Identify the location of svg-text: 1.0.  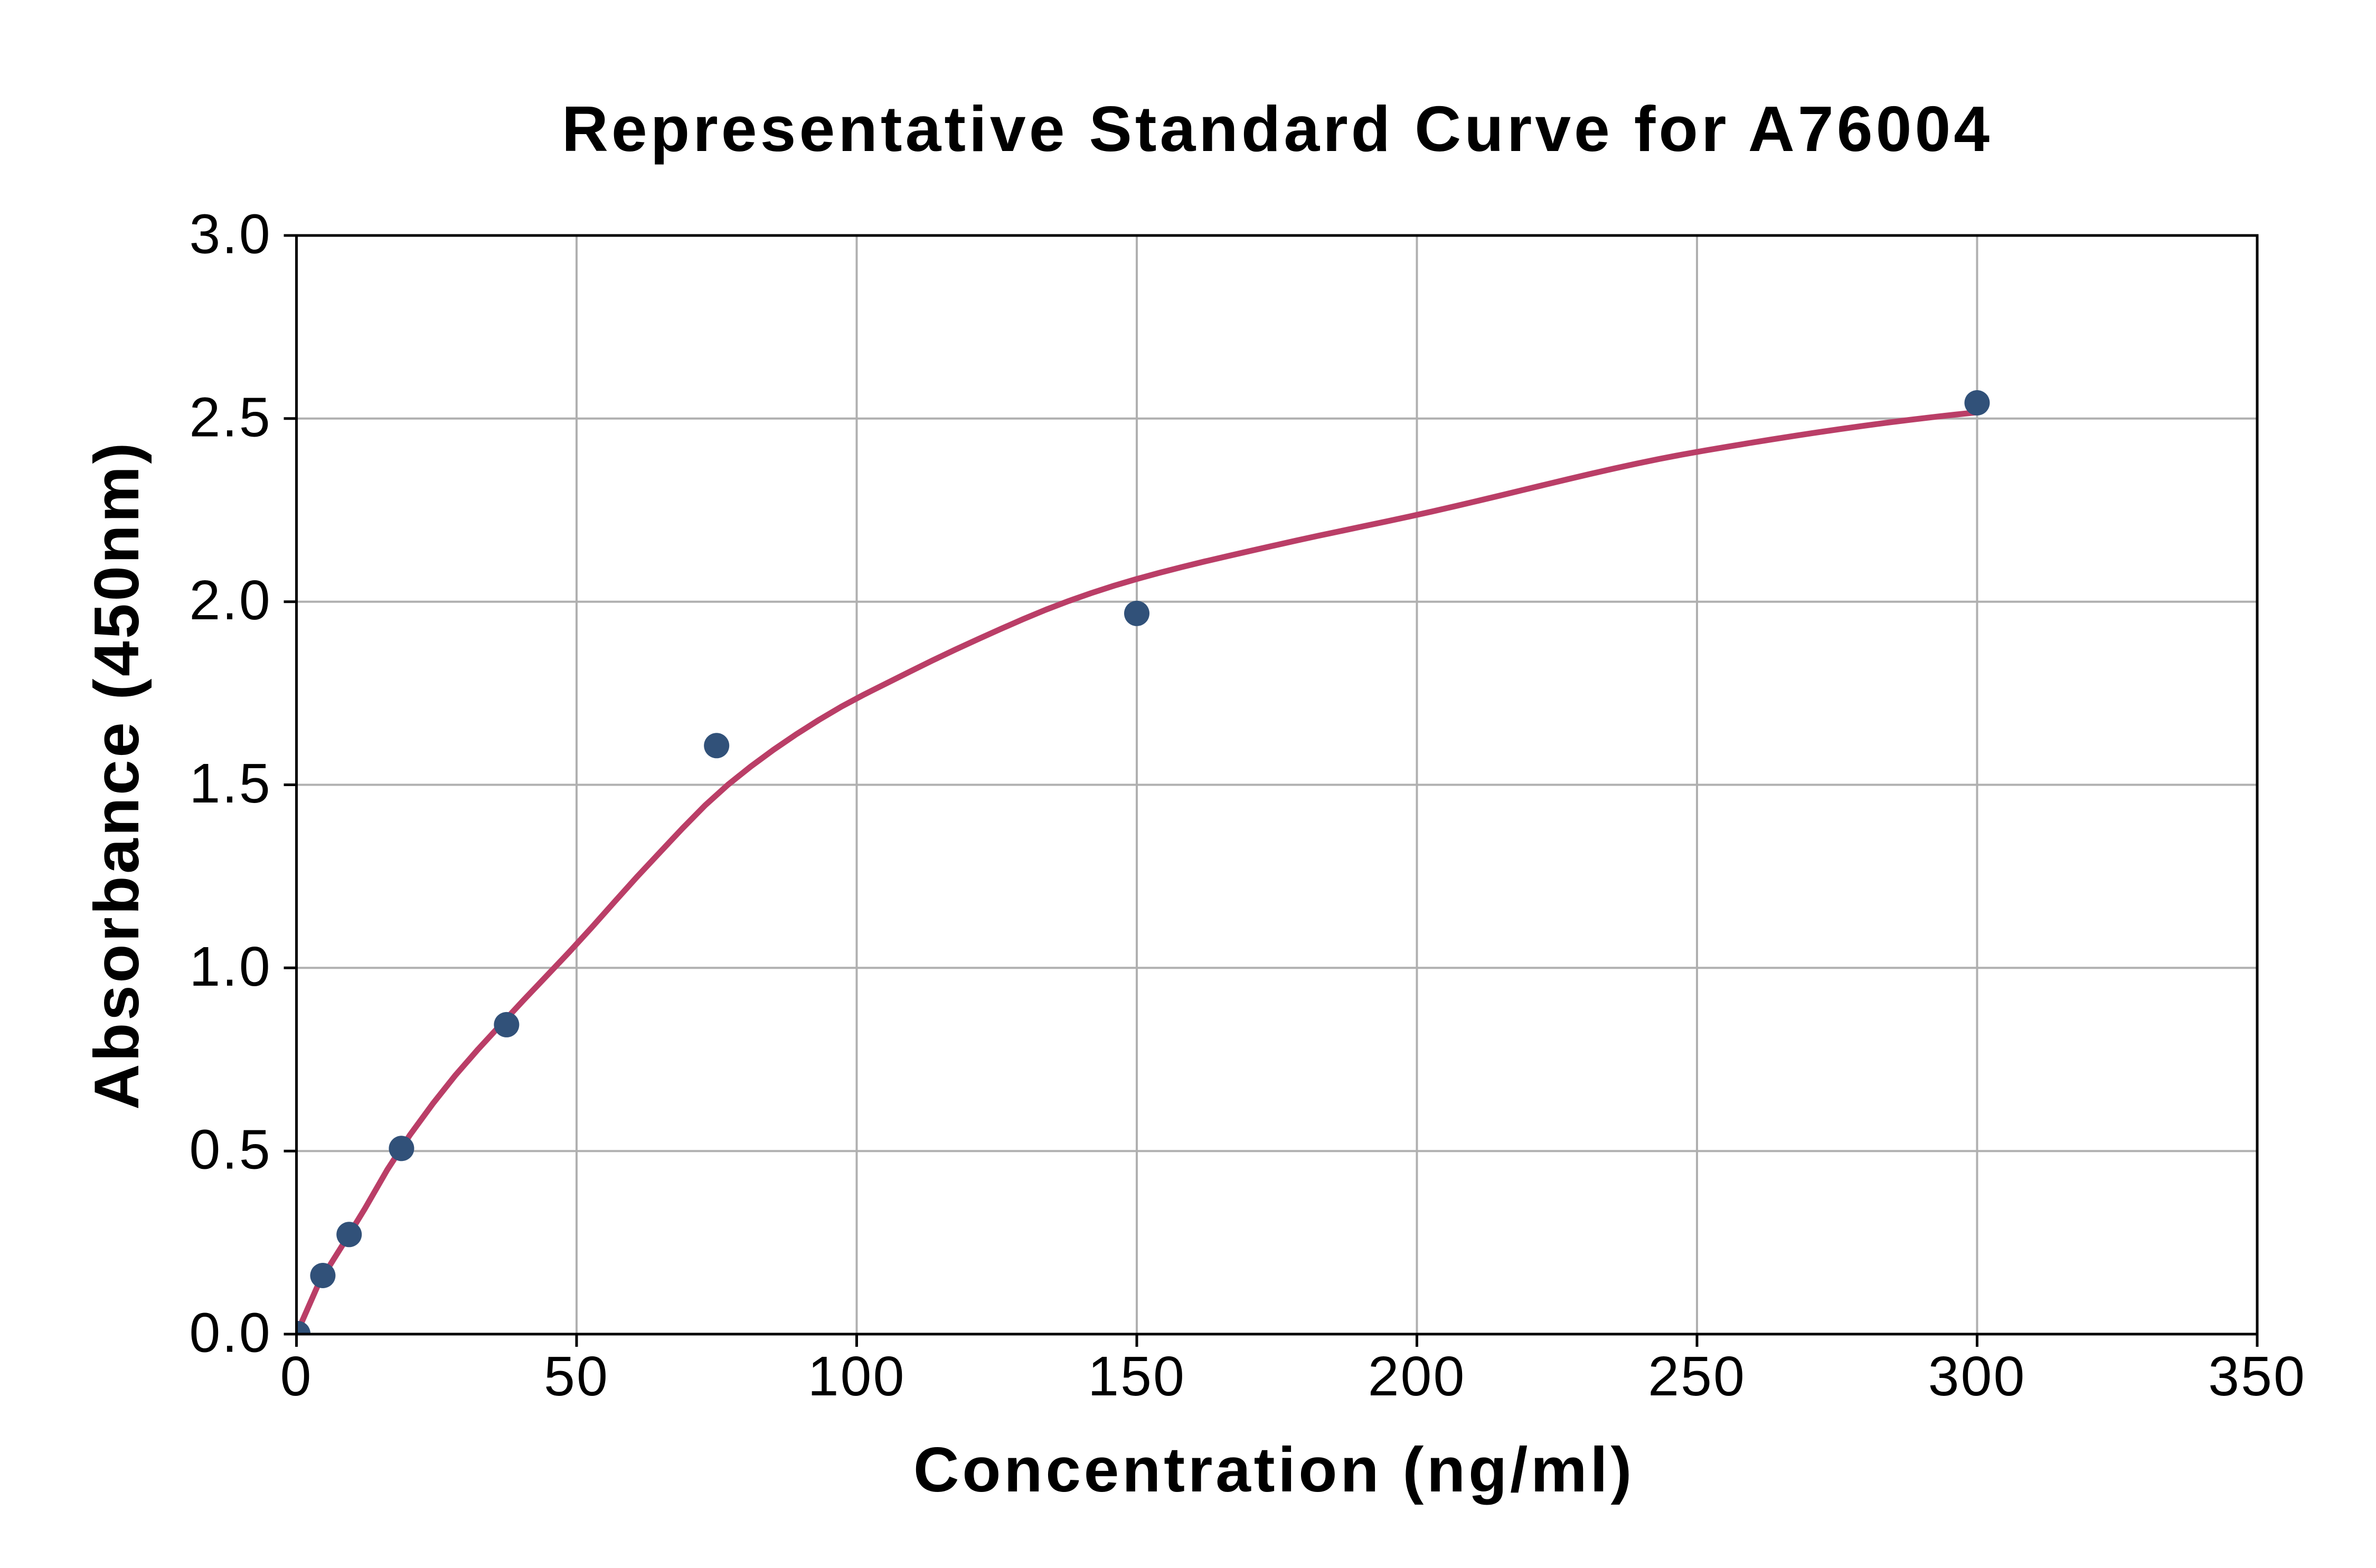
(230, 967).